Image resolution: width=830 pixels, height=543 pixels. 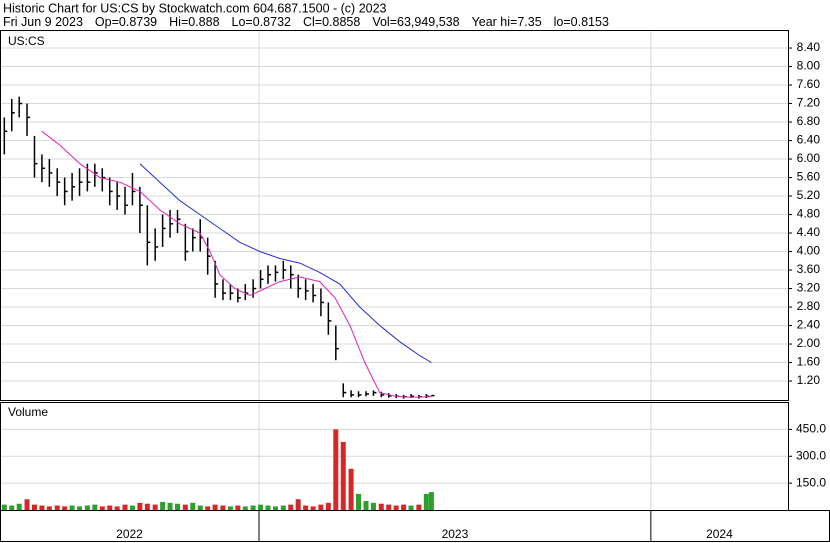 I want to click on y-tick-label: 6.80, so click(x=809, y=121).